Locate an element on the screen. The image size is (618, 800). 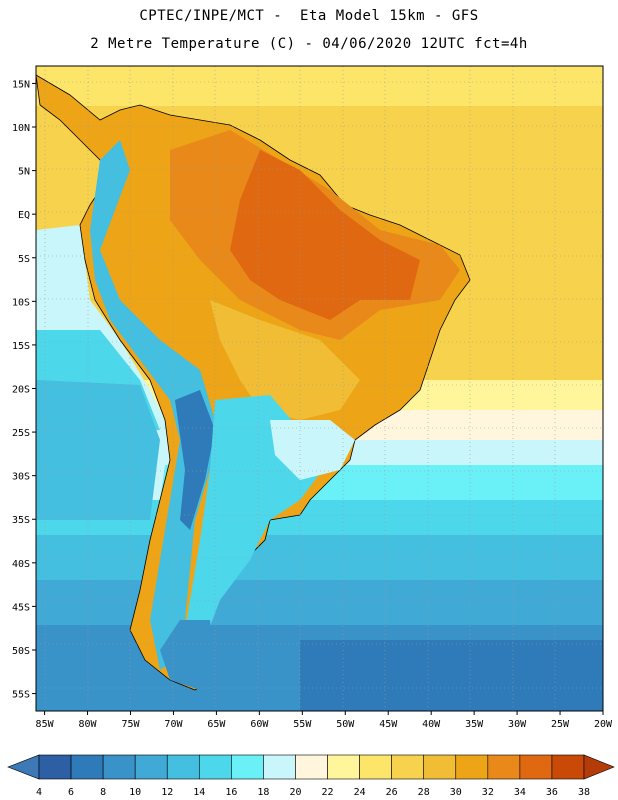
colorbar-label: 8 is located at coordinates (103, 792).